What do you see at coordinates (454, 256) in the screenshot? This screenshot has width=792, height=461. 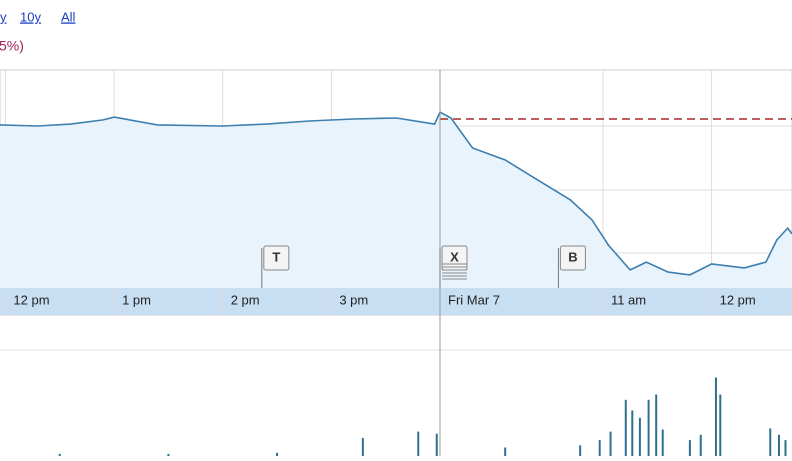 I see `flag-label: X` at bounding box center [454, 256].